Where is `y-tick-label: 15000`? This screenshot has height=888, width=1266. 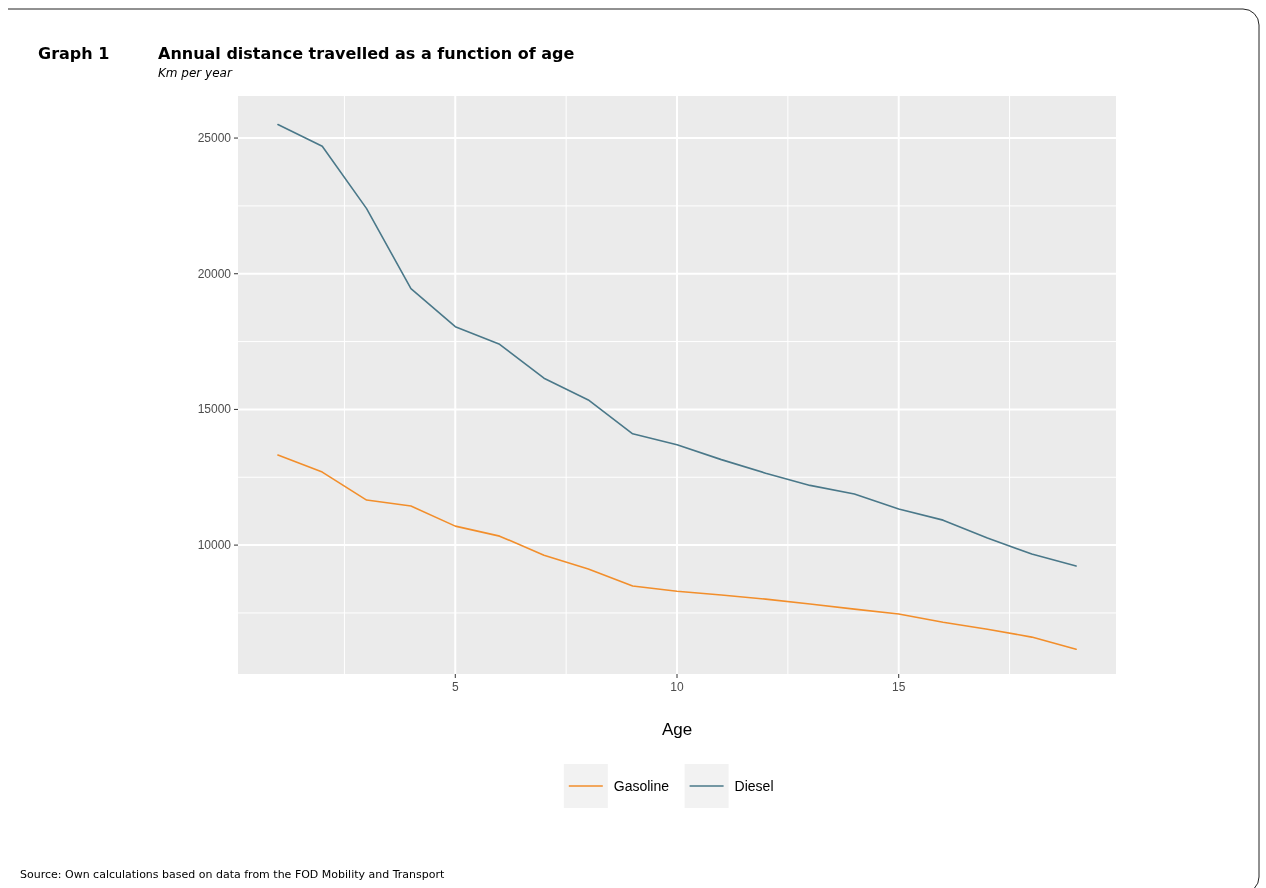
y-tick-label: 15000 is located at coordinates (214, 409).